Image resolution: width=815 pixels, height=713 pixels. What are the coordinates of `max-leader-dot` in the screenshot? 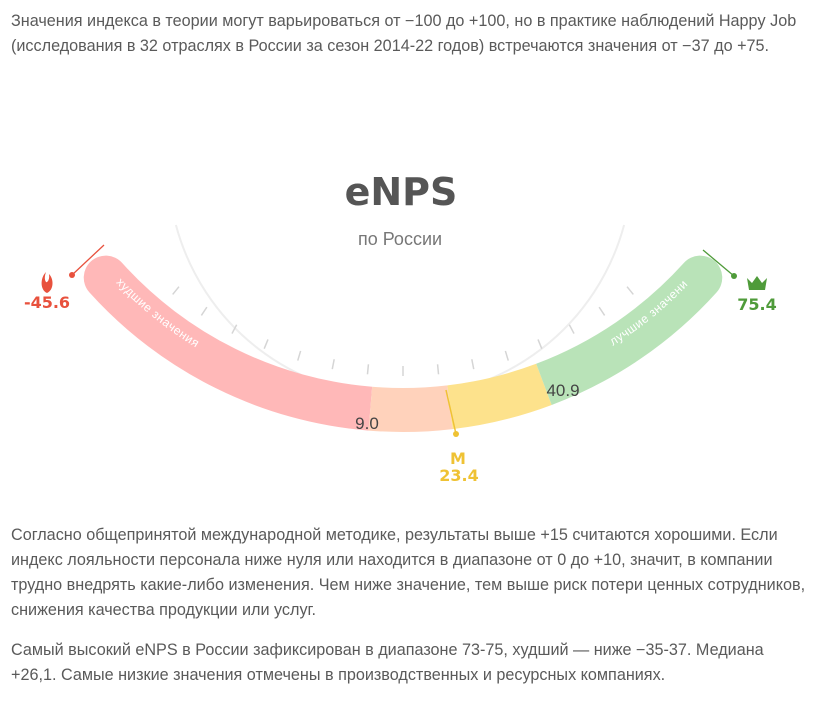 It's located at (734, 276).